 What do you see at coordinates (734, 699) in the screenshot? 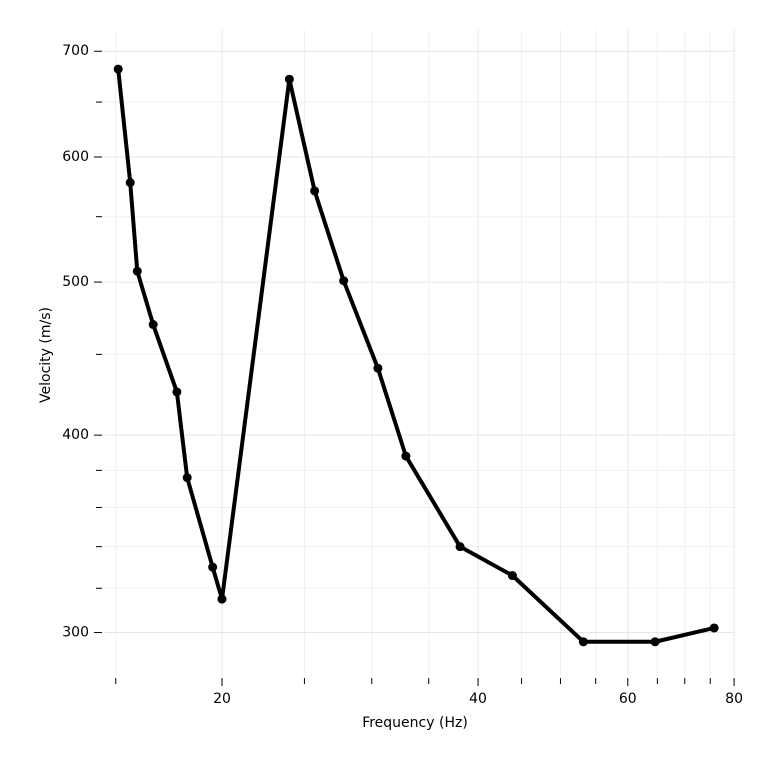
I see `x-tick-label: 80` at bounding box center [734, 699].